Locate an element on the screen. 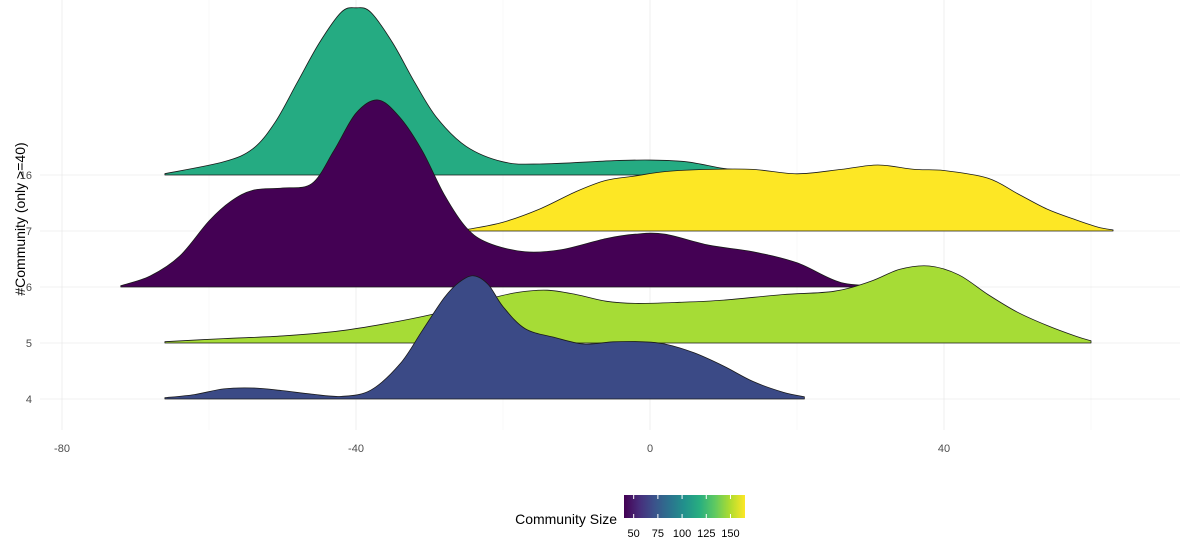 The width and height of the screenshot is (1198, 546). x-tick-label: -40 is located at coordinates (356, 449).